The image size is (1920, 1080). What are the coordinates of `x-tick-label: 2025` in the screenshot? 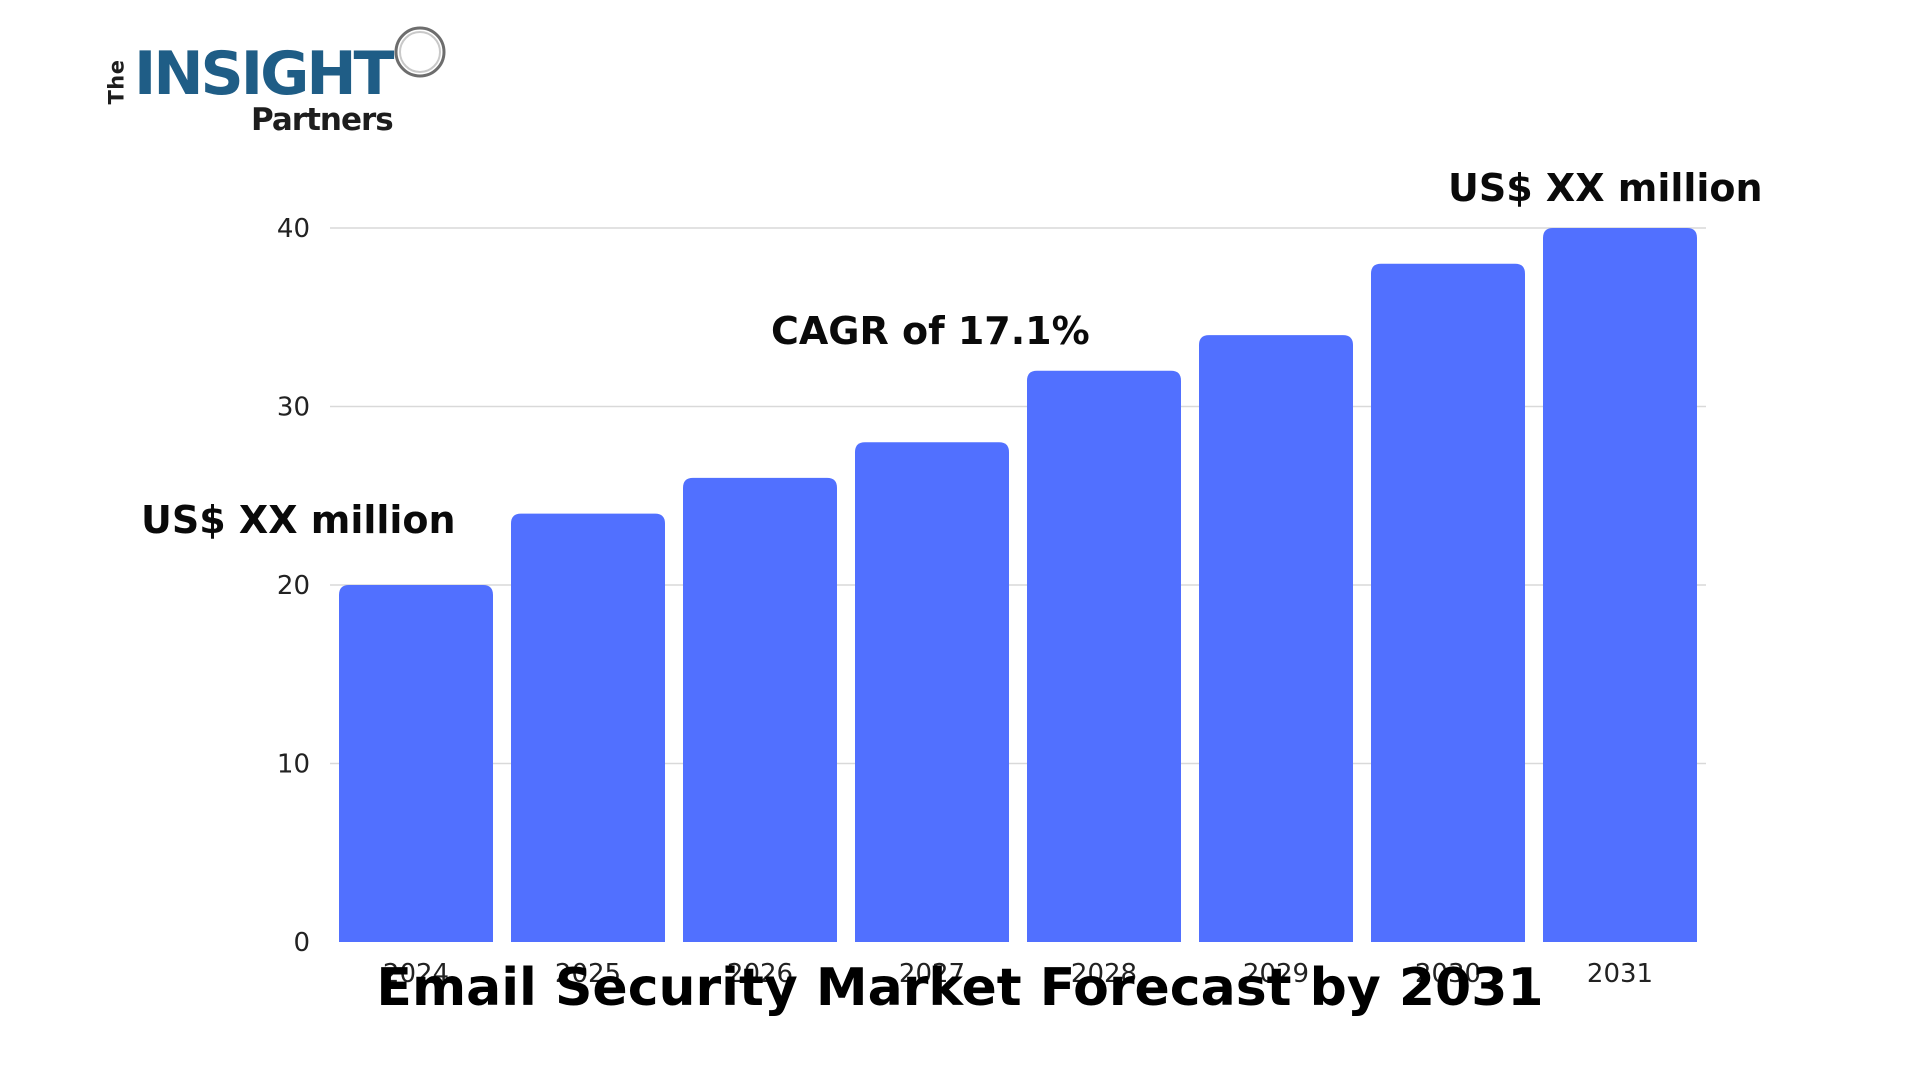 It's located at (588, 974).